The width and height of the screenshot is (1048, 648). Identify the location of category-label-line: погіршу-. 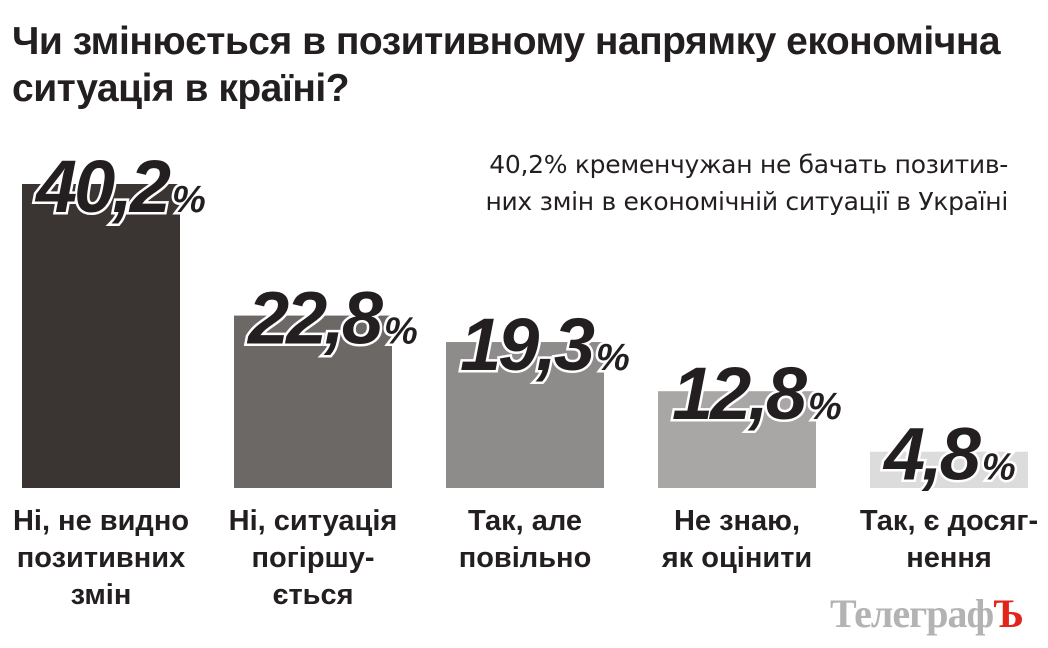
(313, 558).